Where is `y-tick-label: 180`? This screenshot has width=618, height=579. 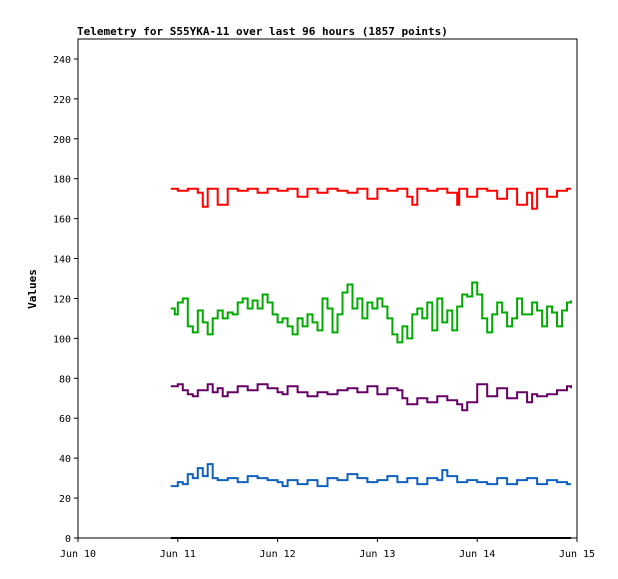 y-tick-label: 180 is located at coordinates (62, 180).